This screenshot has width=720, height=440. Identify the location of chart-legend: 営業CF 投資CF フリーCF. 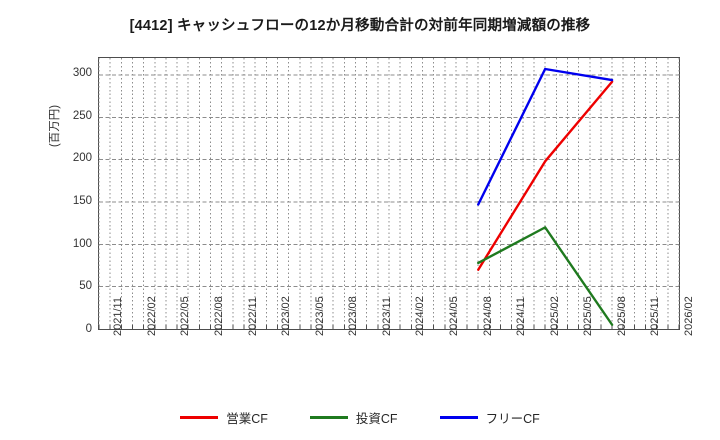
(360, 417).